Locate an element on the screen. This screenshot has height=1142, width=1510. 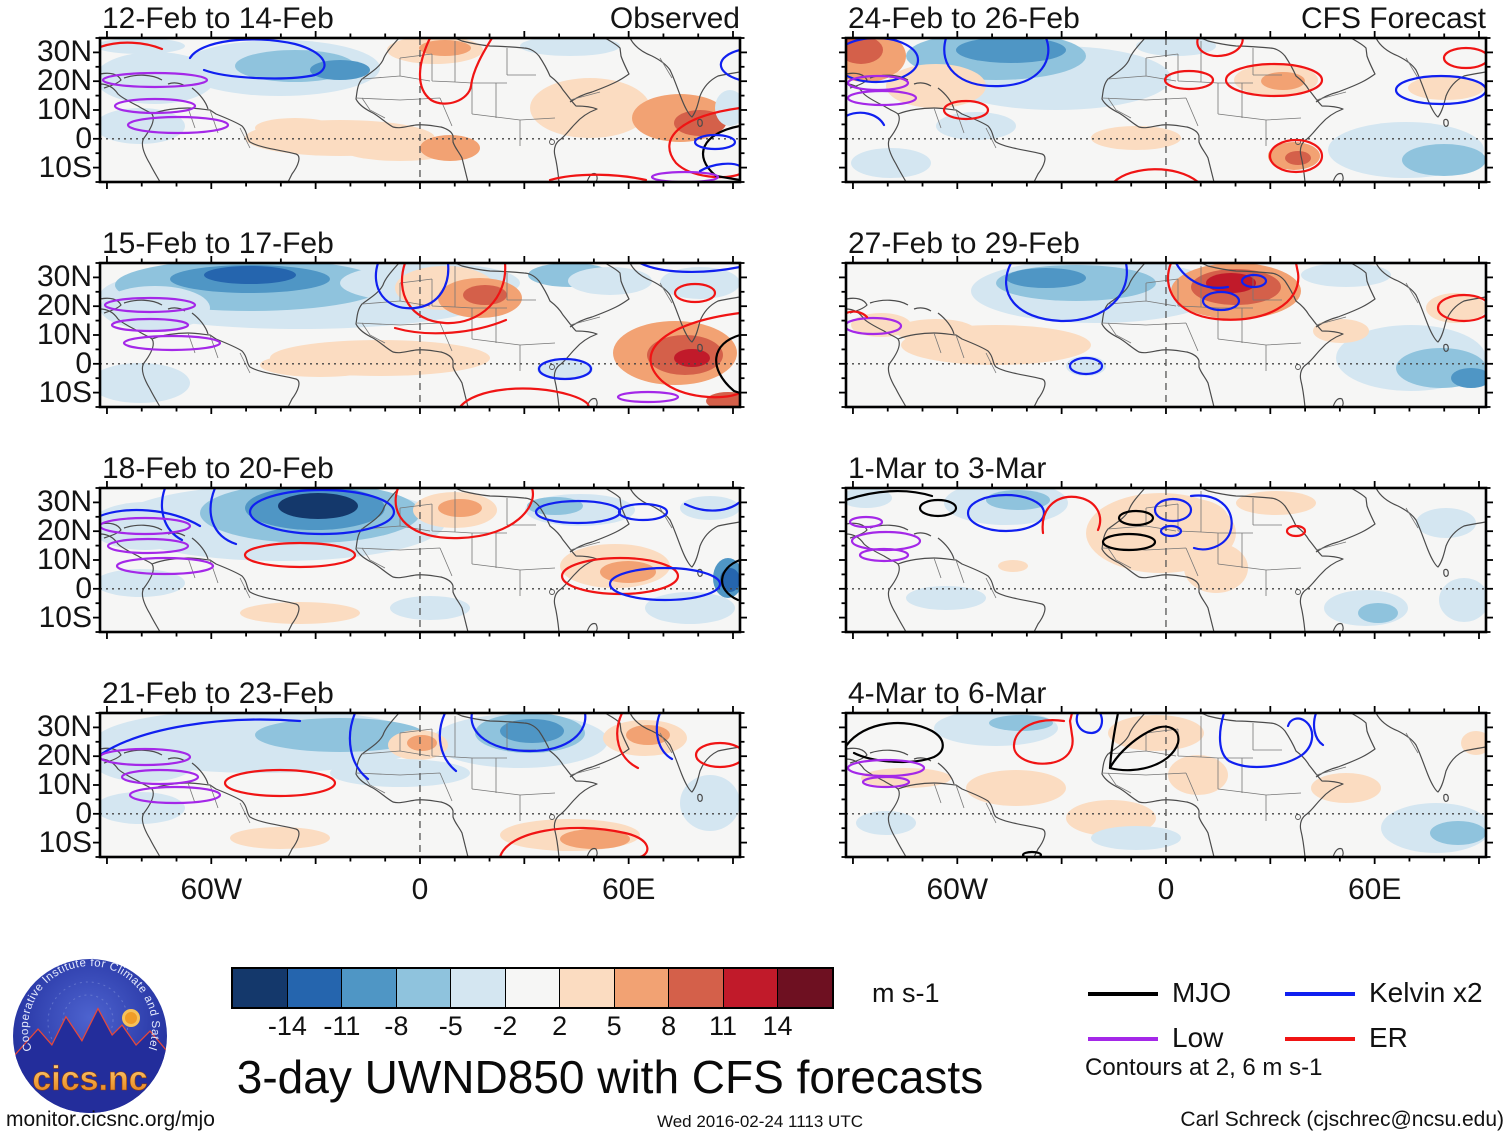
colorbar-tick-label: 8 is located at coordinates (669, 1026).